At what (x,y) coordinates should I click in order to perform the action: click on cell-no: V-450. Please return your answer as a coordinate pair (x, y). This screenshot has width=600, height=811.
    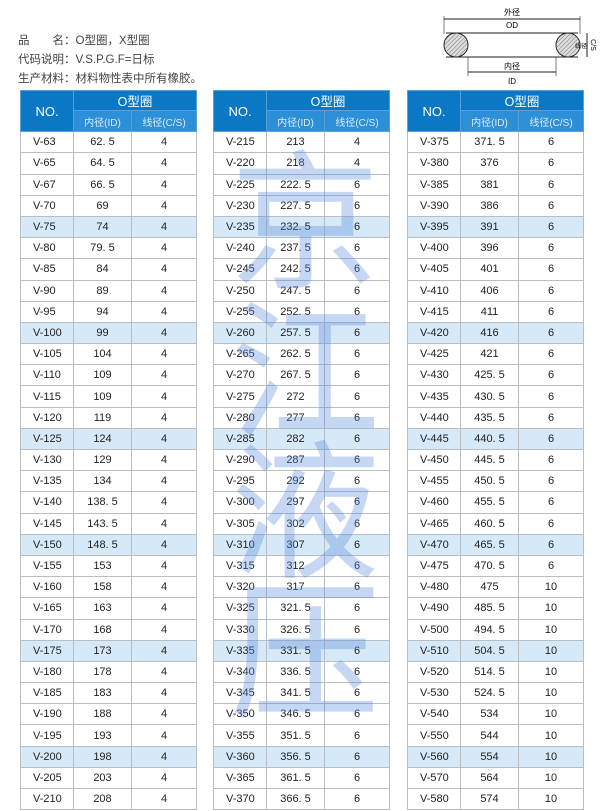
    Looking at the image, I should click on (434, 460).